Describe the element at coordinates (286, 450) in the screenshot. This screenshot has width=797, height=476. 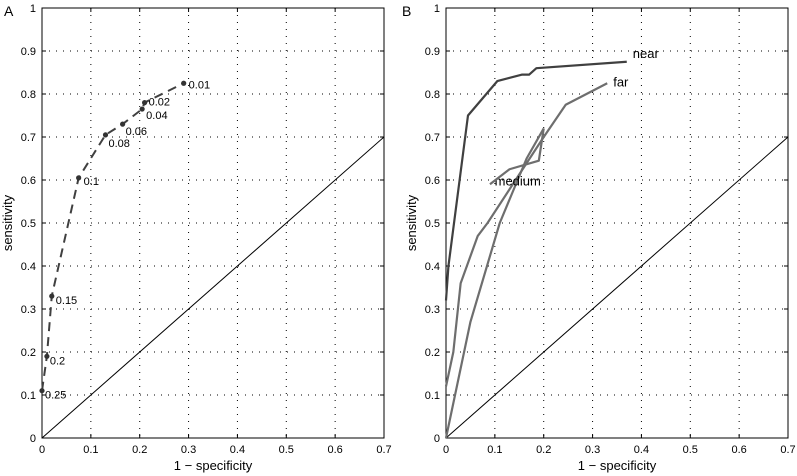
I see `panel-a-x-tick-label: 0.5` at that location.